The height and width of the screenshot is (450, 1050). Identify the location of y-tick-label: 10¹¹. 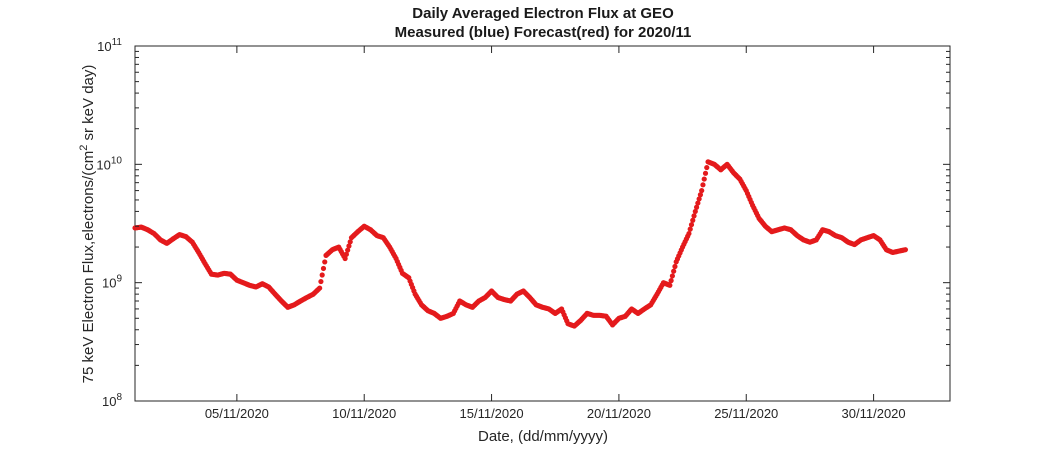
(109, 45).